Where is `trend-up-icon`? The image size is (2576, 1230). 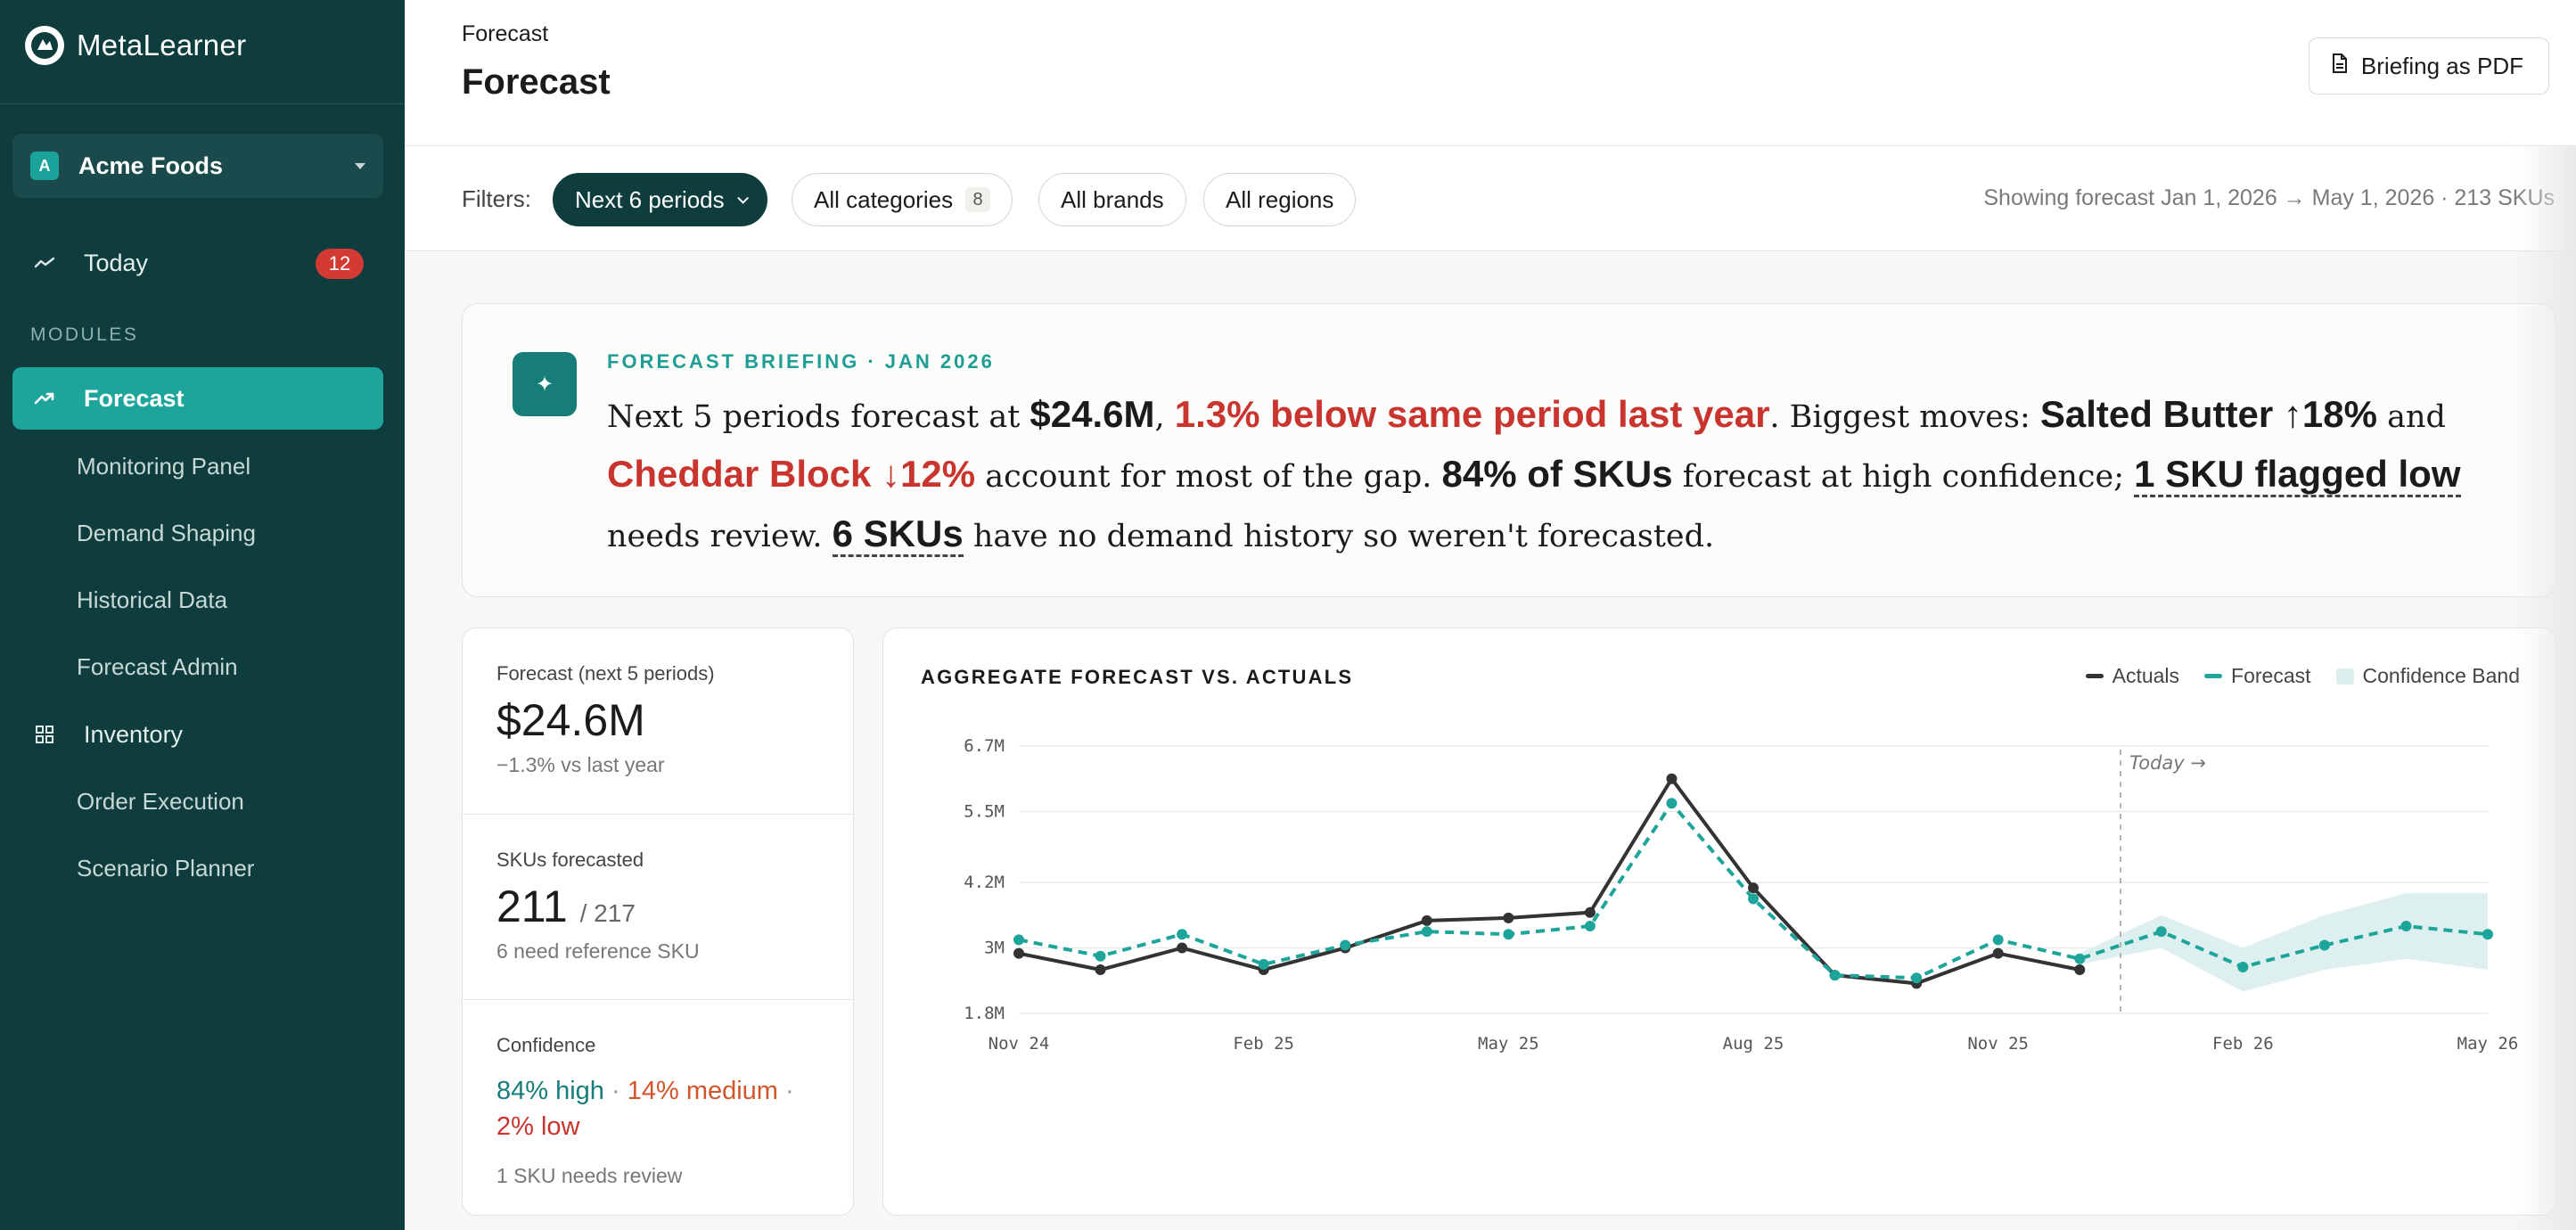 trend-up-icon is located at coordinates (44, 398).